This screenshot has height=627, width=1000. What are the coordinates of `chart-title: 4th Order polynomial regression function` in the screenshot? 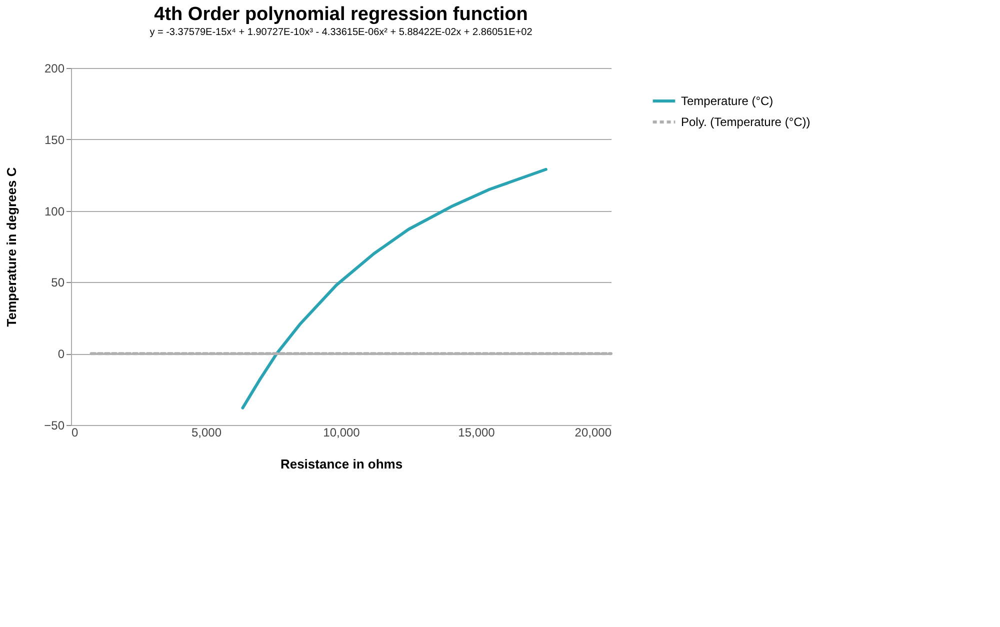 It's located at (341, 14).